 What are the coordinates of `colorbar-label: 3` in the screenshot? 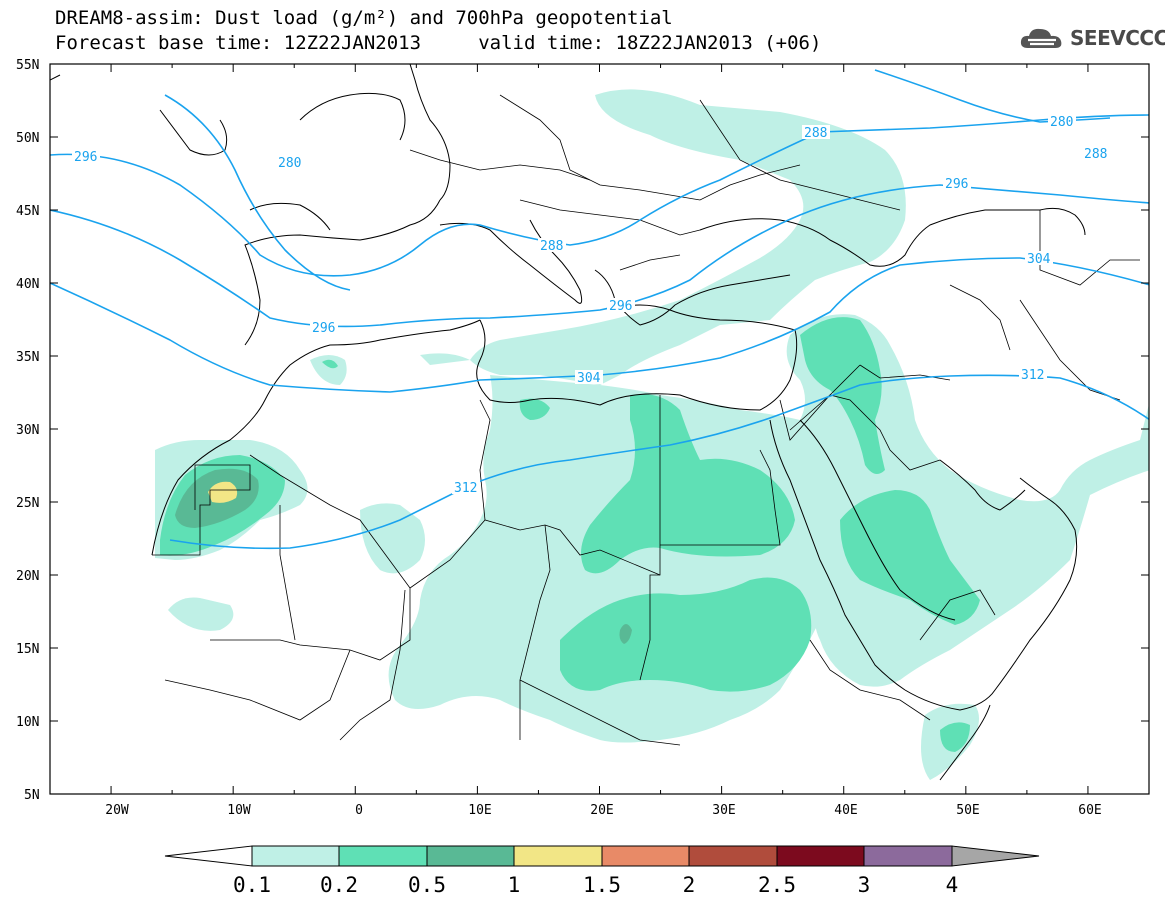 It's located at (864, 885).